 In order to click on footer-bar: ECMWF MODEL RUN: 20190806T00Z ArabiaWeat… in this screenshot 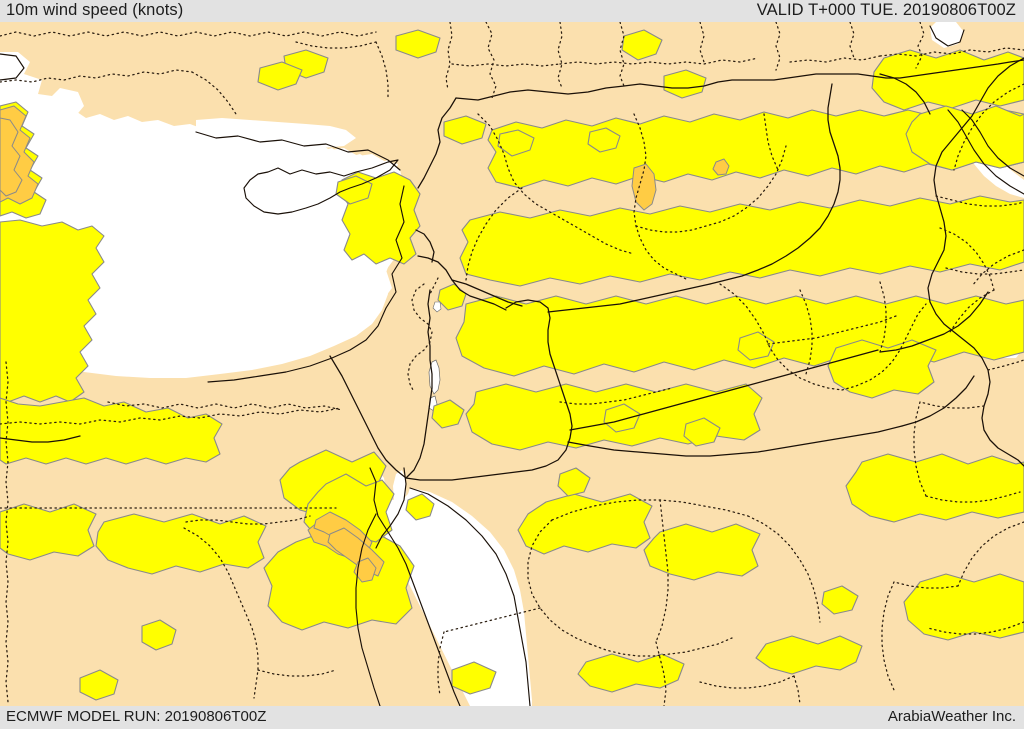, I will do `click(512, 717)`.